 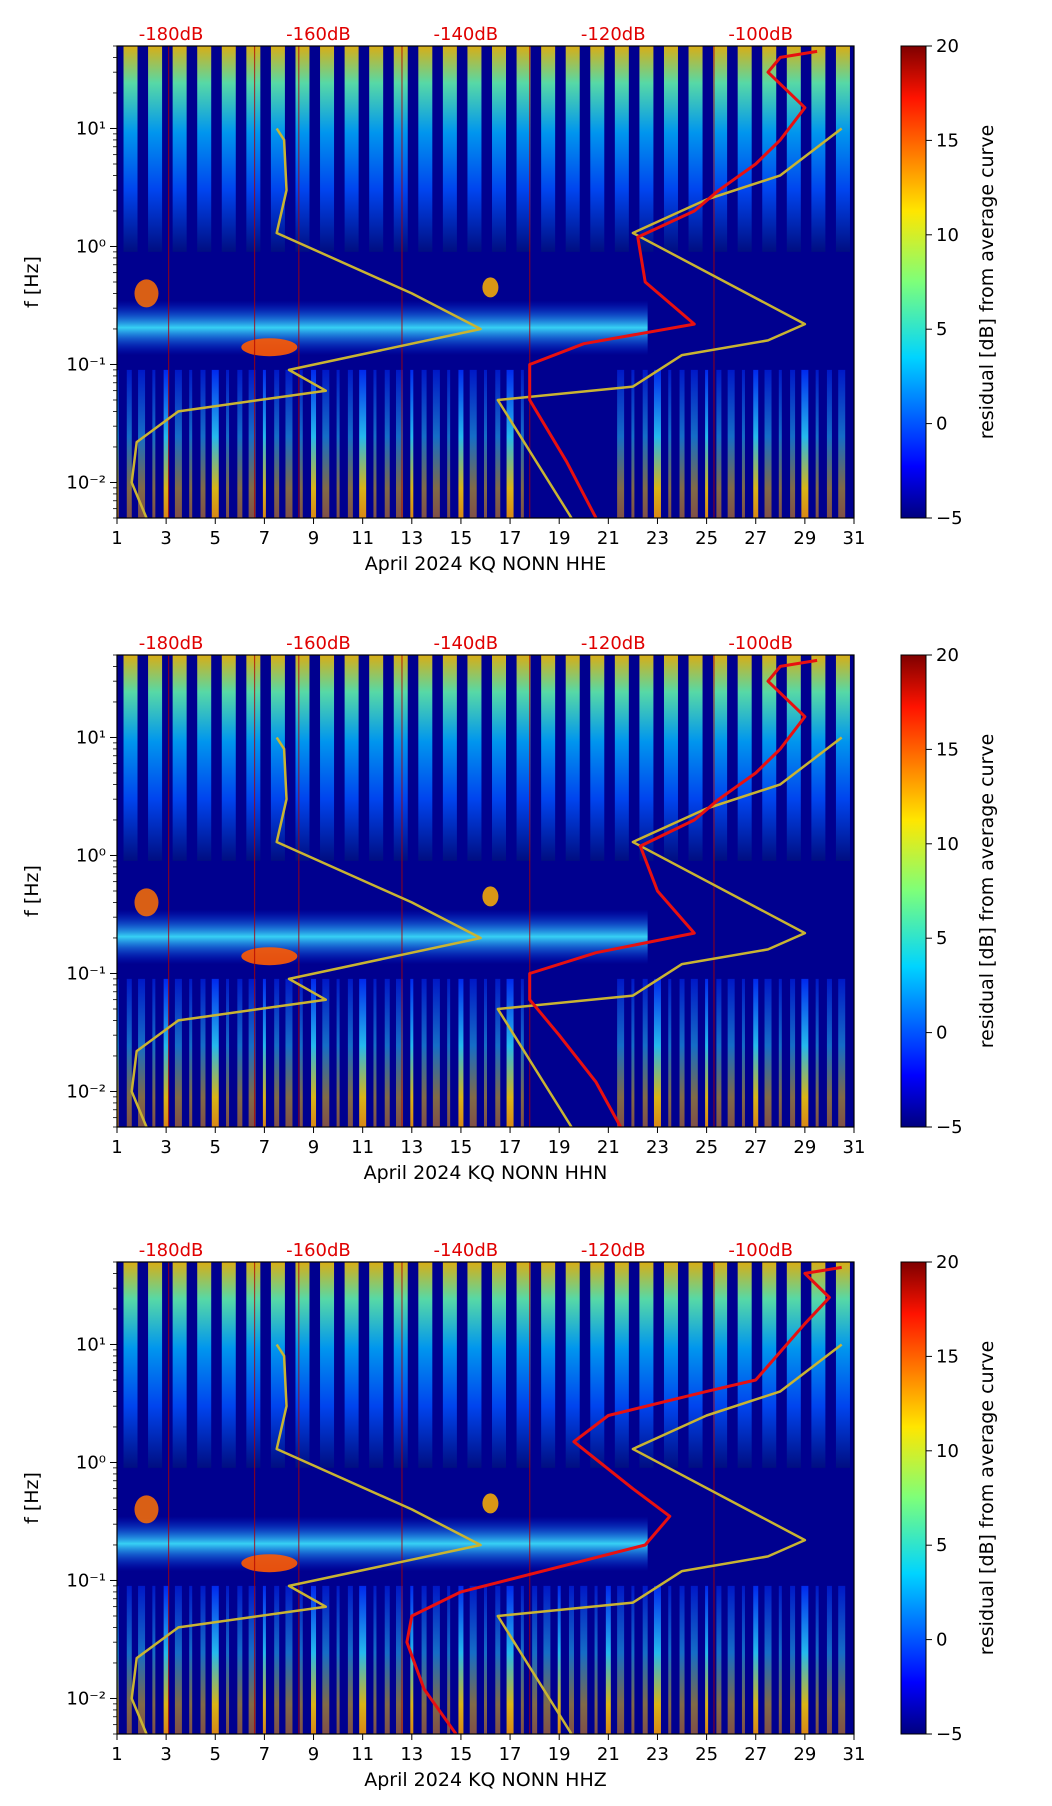 What do you see at coordinates (755, 538) in the screenshot?
I see `x-tick-label: 27` at bounding box center [755, 538].